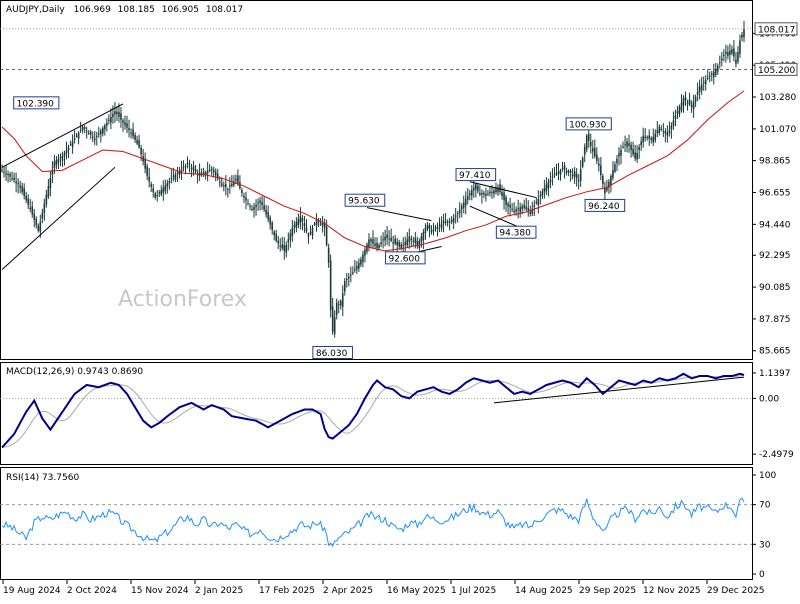  Describe the element at coordinates (775, 374) in the screenshot. I see `macd-y-tick-label: 1.1397` at that location.